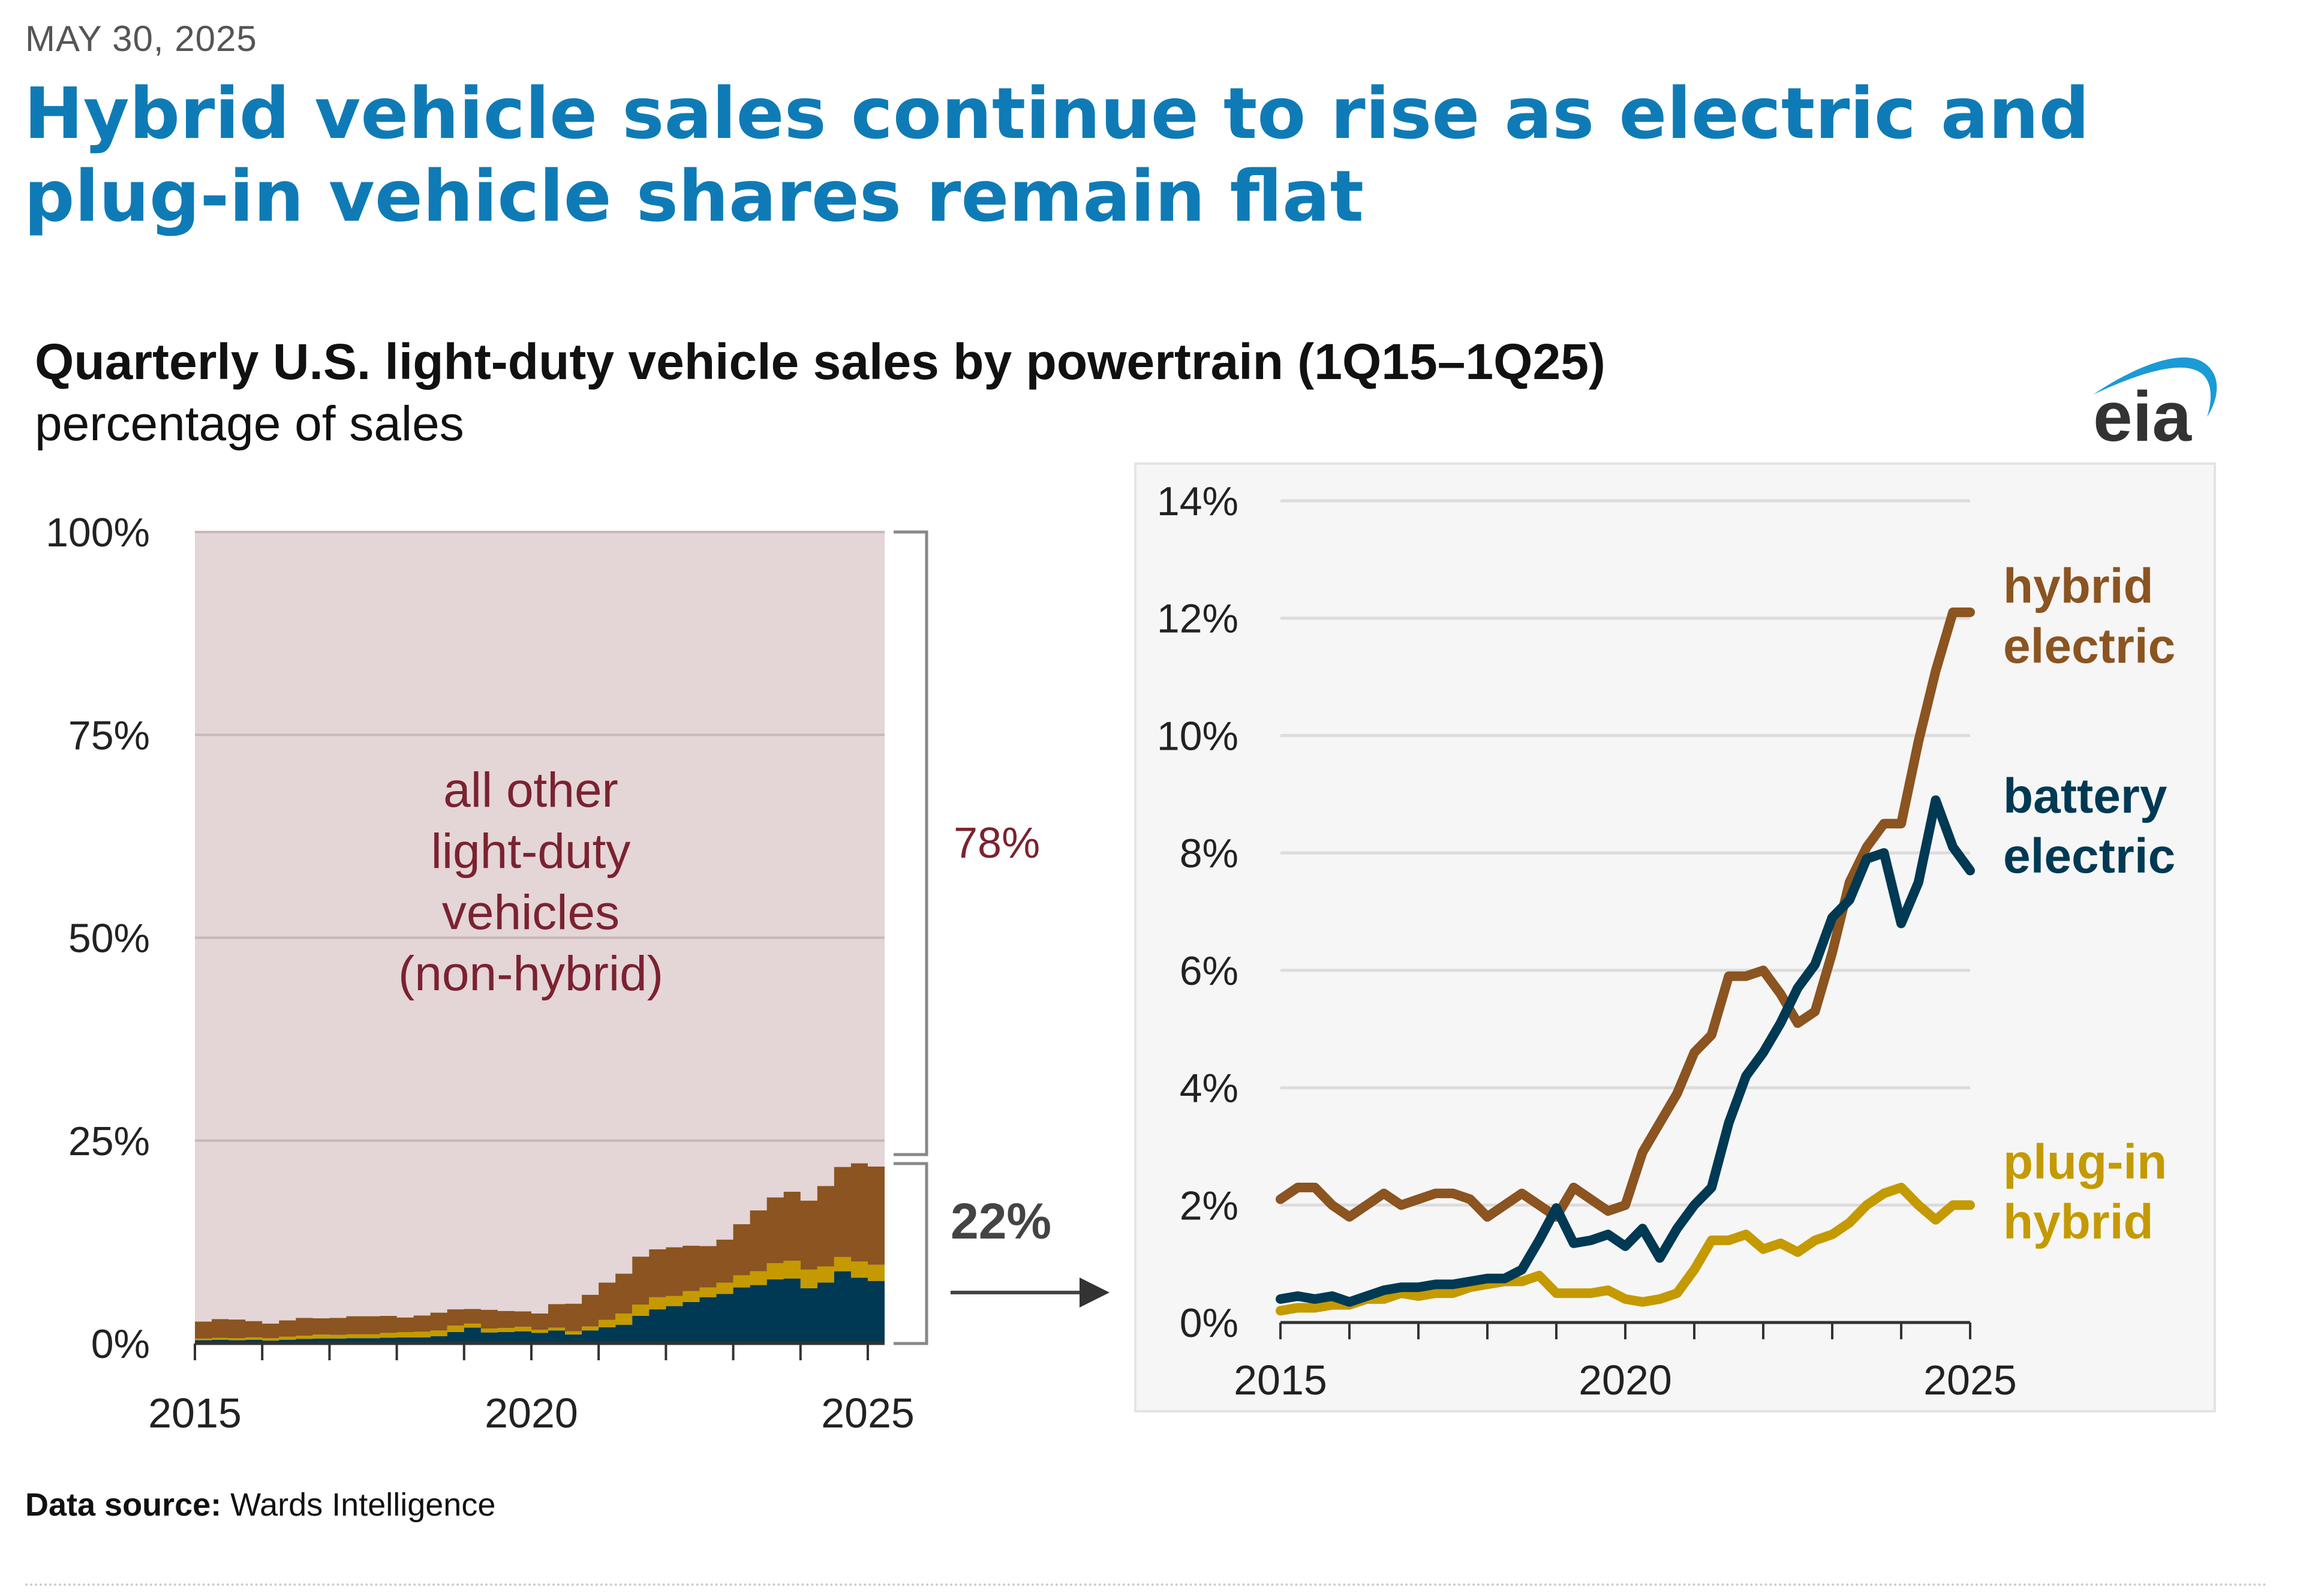 This screenshot has height=1596, width=2303. I want to click on series-label-battery-electric: electric, so click(2089, 856).